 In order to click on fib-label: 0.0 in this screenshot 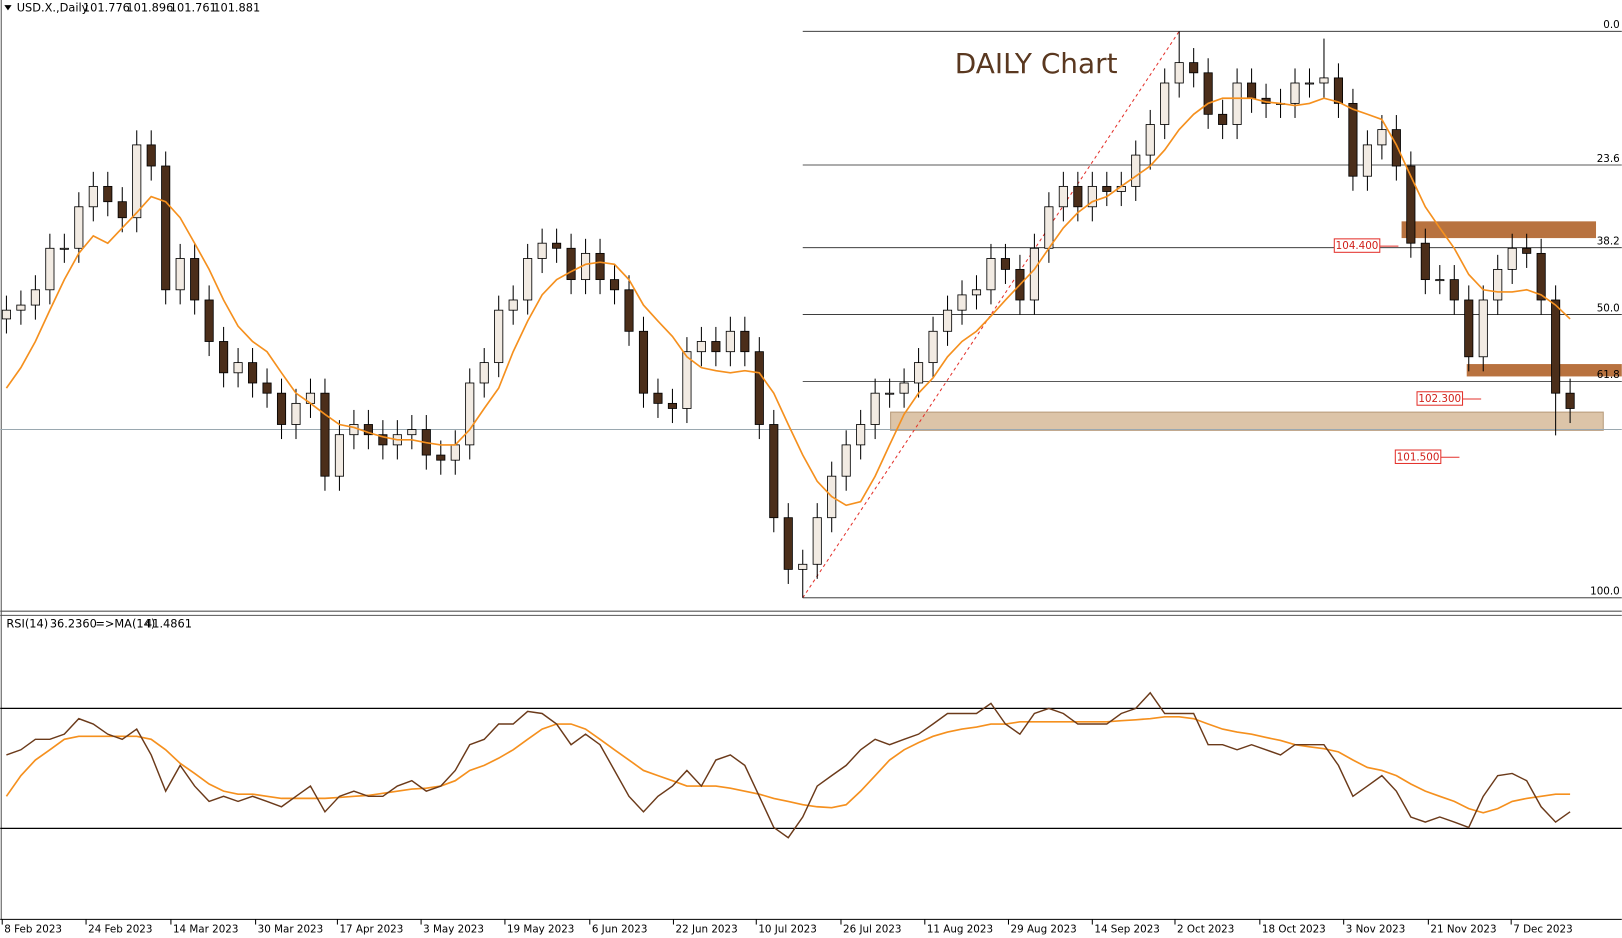, I will do `click(1611, 25)`.